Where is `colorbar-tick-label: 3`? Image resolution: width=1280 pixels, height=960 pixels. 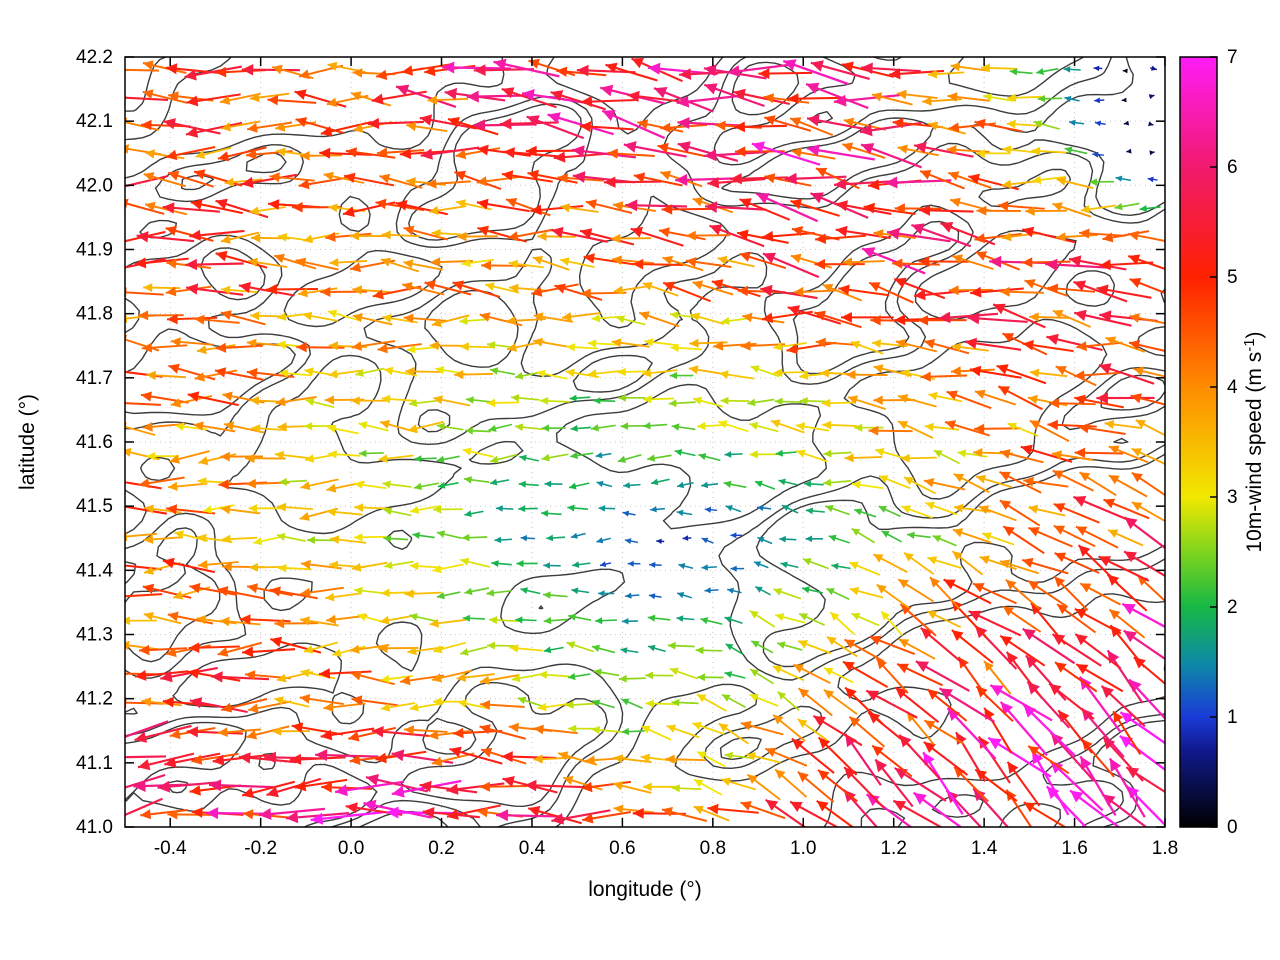
colorbar-tick-label: 3 is located at coordinates (1232, 497).